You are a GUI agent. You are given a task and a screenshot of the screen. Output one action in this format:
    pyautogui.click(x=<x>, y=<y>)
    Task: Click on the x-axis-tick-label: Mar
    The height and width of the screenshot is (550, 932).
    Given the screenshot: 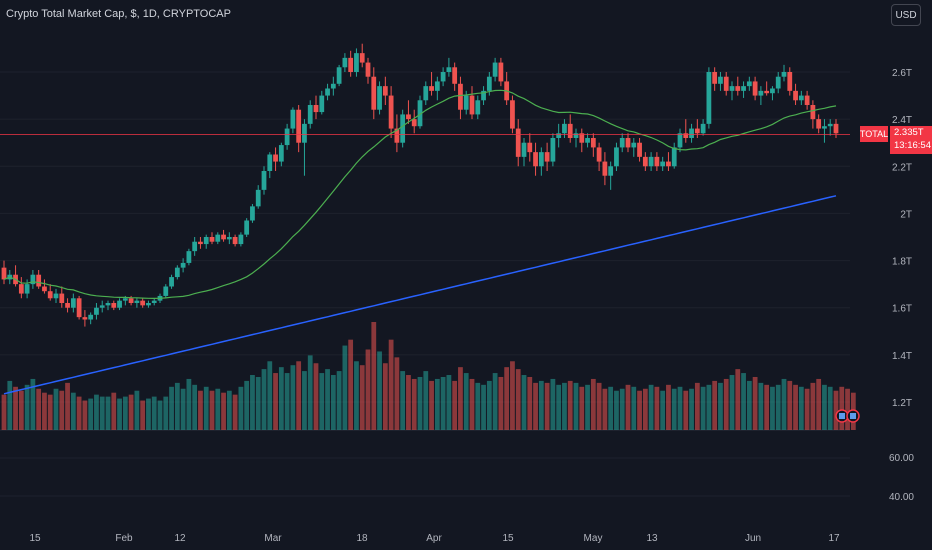 What is the action you would take?
    pyautogui.click(x=273, y=538)
    